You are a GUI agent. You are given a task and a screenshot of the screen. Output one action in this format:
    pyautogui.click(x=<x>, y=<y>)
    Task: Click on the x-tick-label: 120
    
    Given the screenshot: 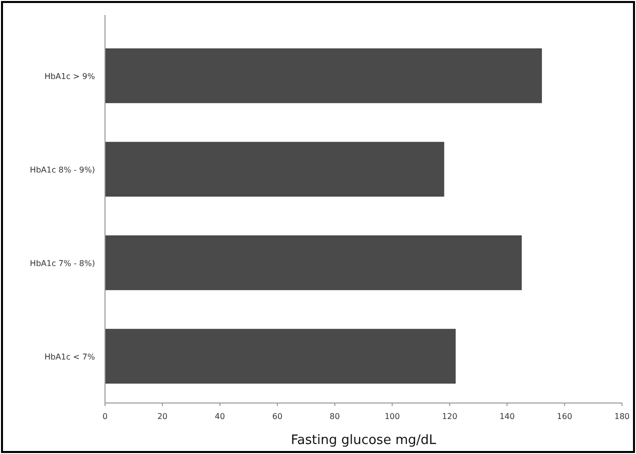 What is the action you would take?
    pyautogui.click(x=450, y=416)
    